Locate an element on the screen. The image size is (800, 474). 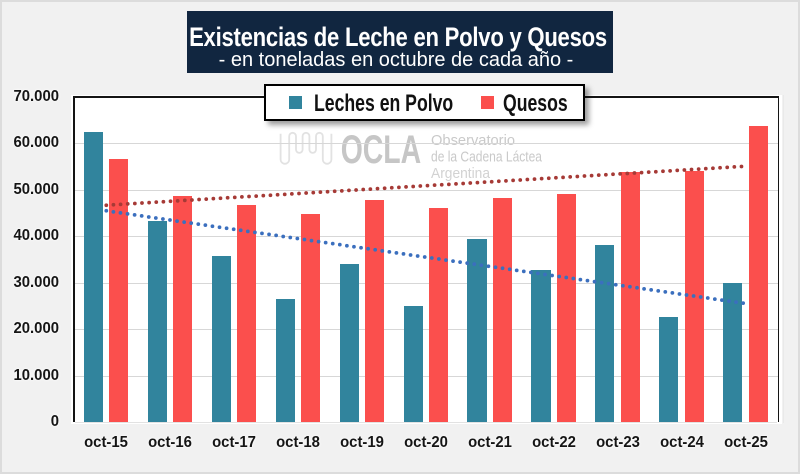
svg-text: Observatorio is located at coordinates (473, 141).